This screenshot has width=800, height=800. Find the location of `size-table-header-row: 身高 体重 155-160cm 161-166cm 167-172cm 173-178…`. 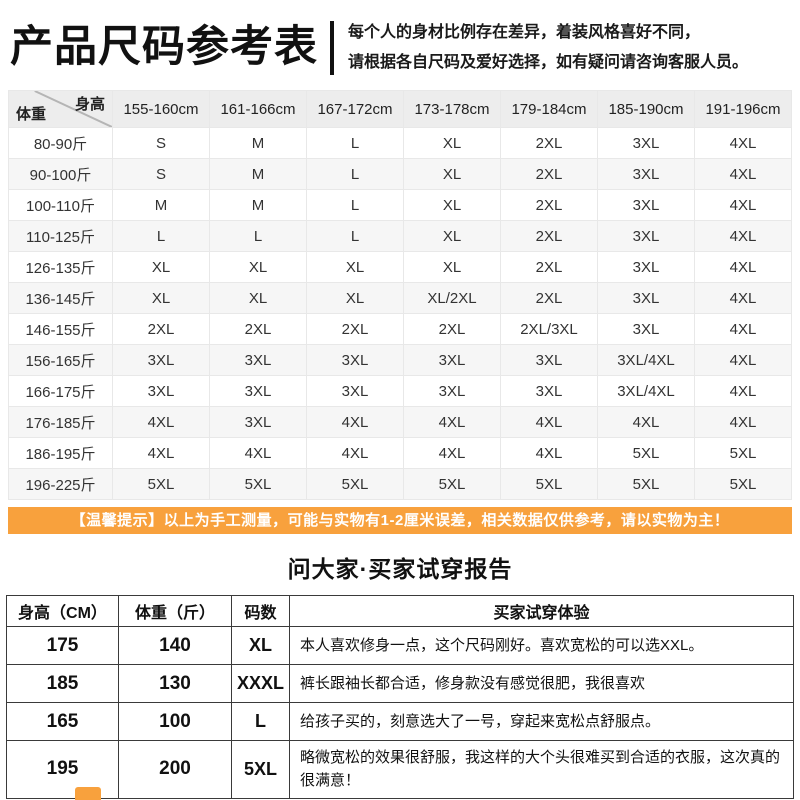

size-table-header-row: 身高 体重 155-160cm 161-166cm 167-172cm 173-178… is located at coordinates (400, 109).